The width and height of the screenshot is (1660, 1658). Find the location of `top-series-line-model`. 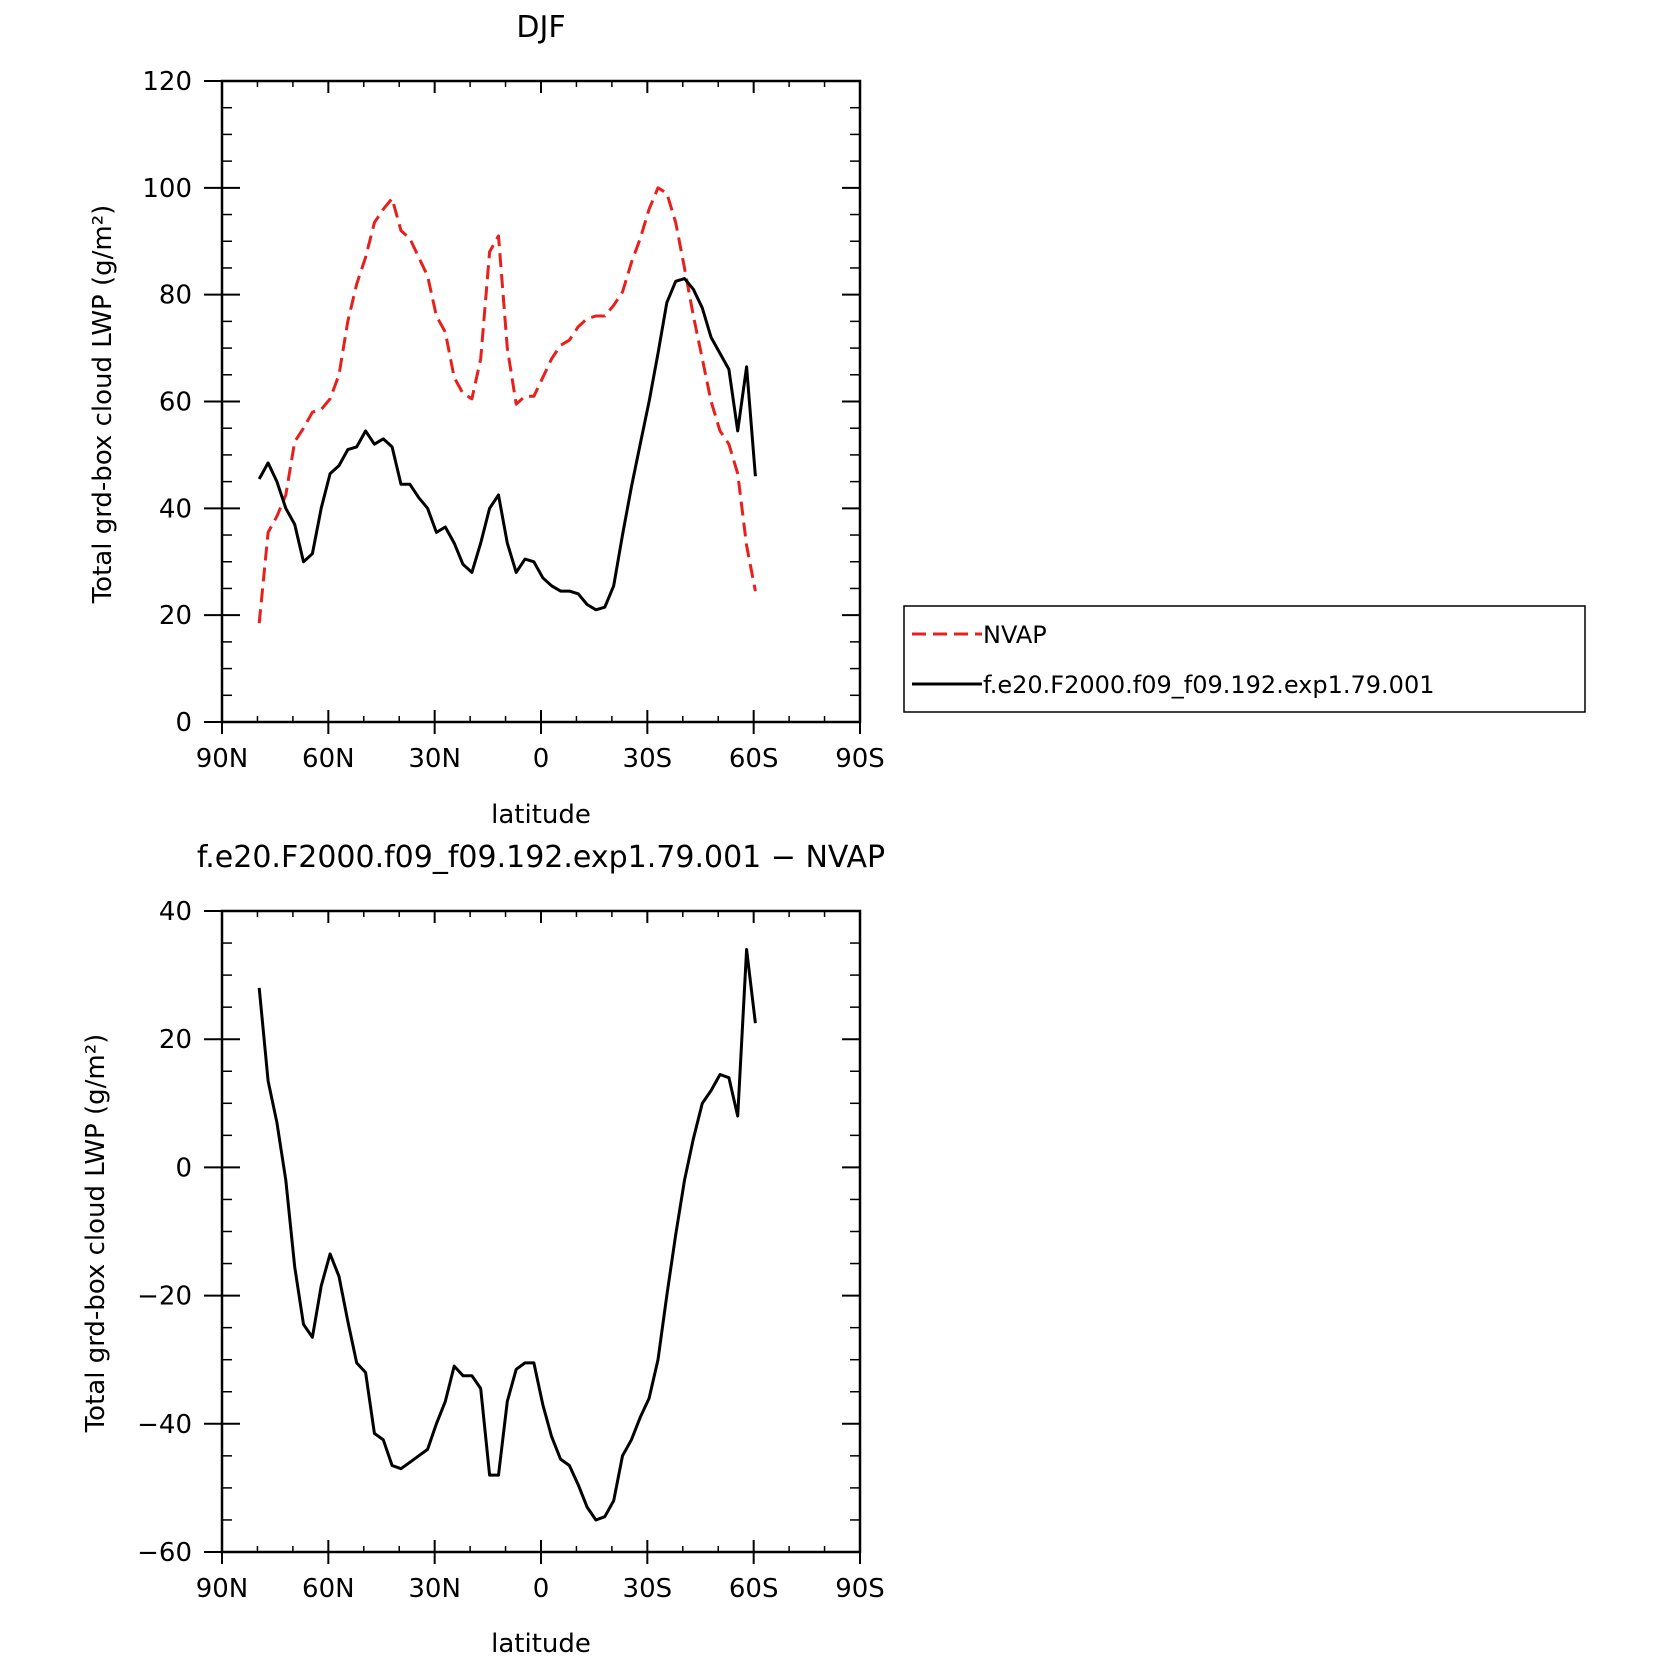

top-series-line-model is located at coordinates (507, 444).